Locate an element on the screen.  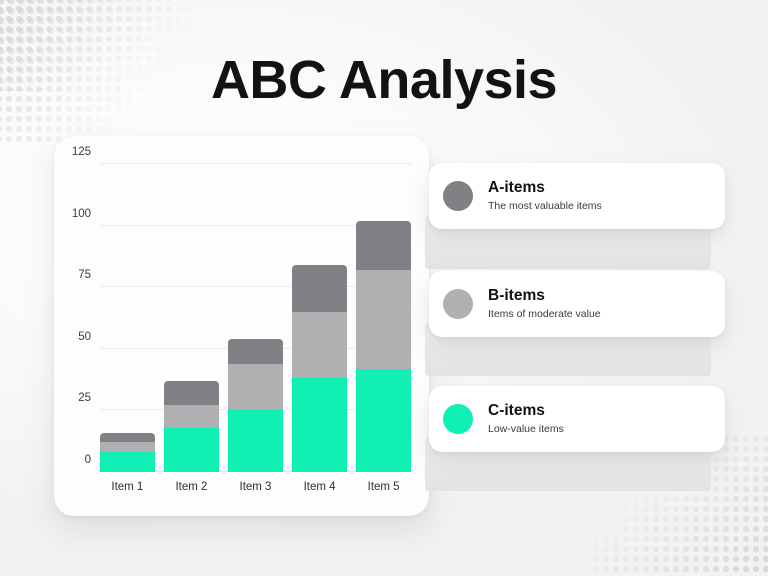
page-title: ABC Analysis is located at coordinates (384, 80).